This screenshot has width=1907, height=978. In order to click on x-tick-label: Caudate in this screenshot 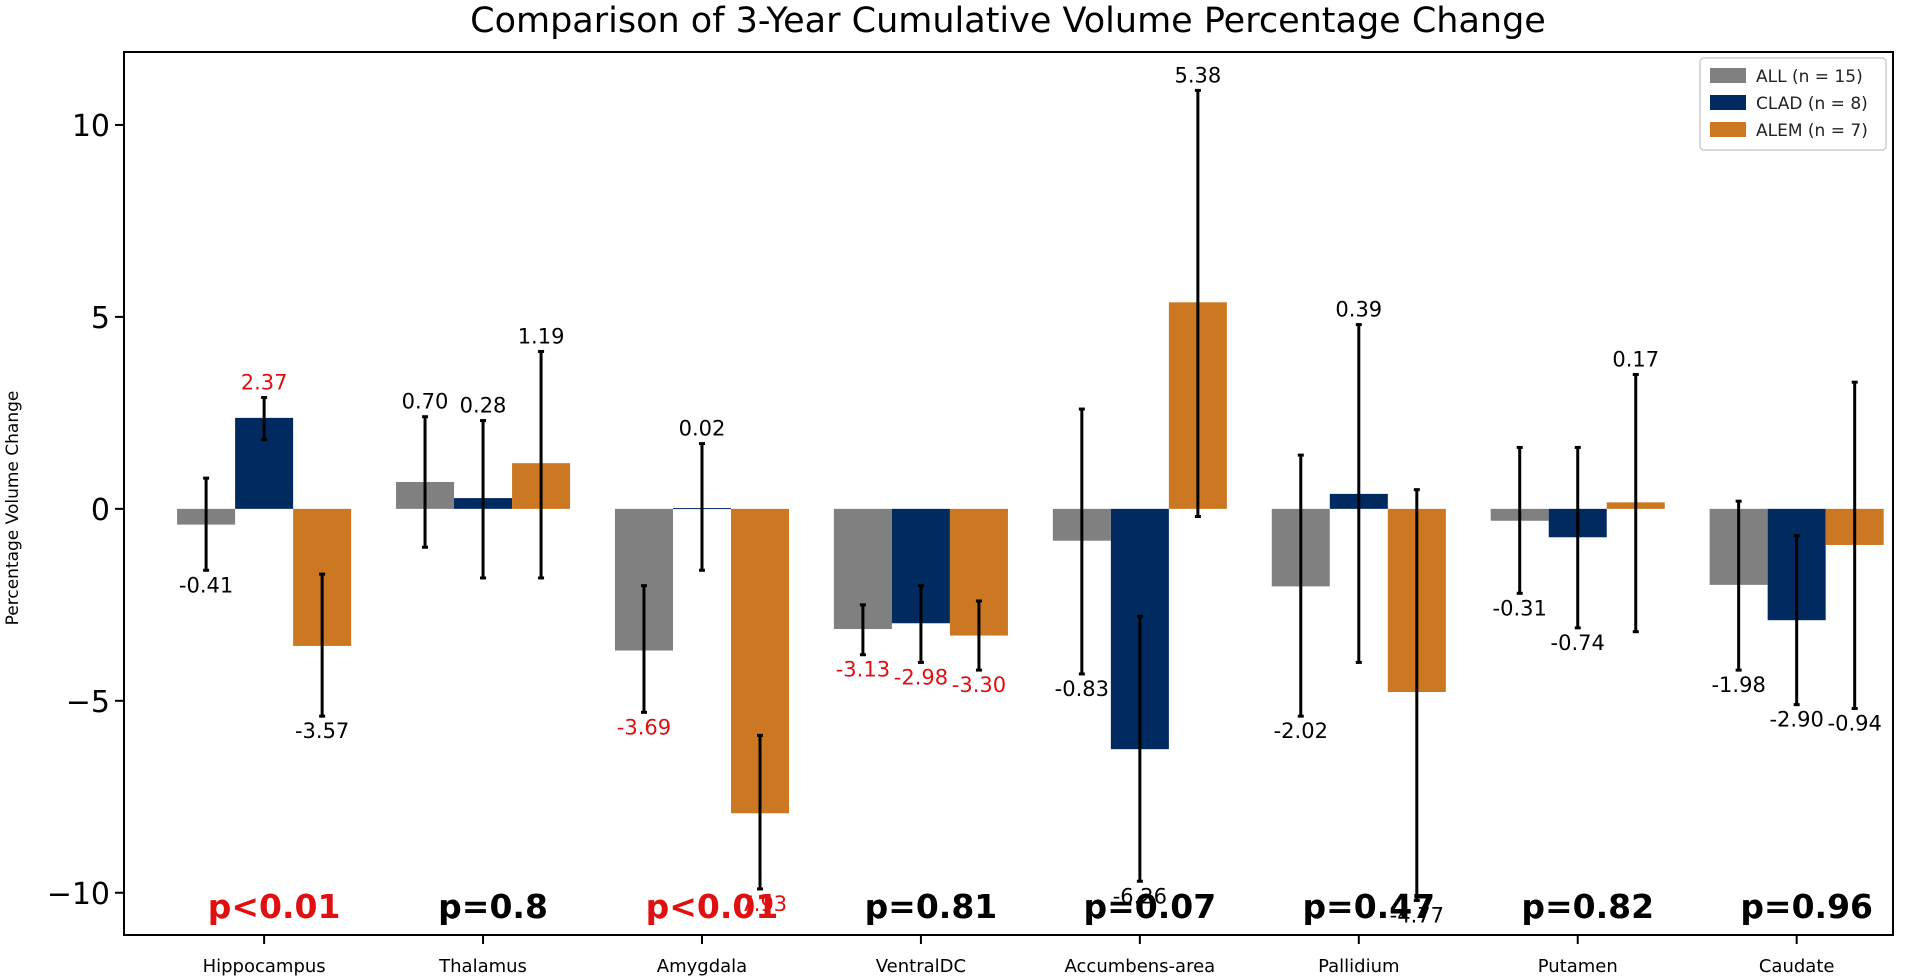, I will do `click(1797, 966)`.